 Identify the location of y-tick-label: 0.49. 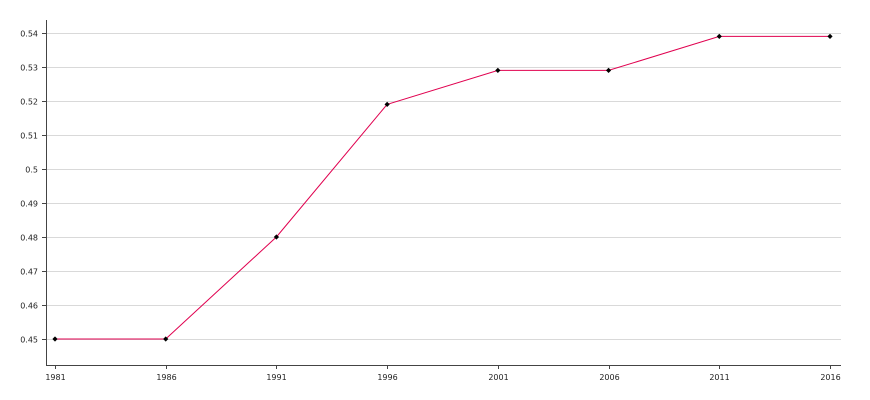
(29, 204).